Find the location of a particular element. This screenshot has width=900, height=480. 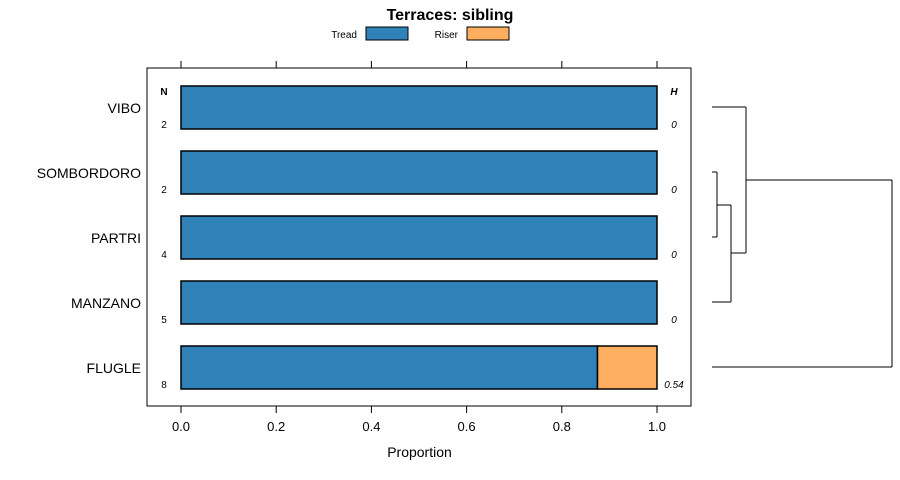

legend: Tread Riser is located at coordinates (420, 33).